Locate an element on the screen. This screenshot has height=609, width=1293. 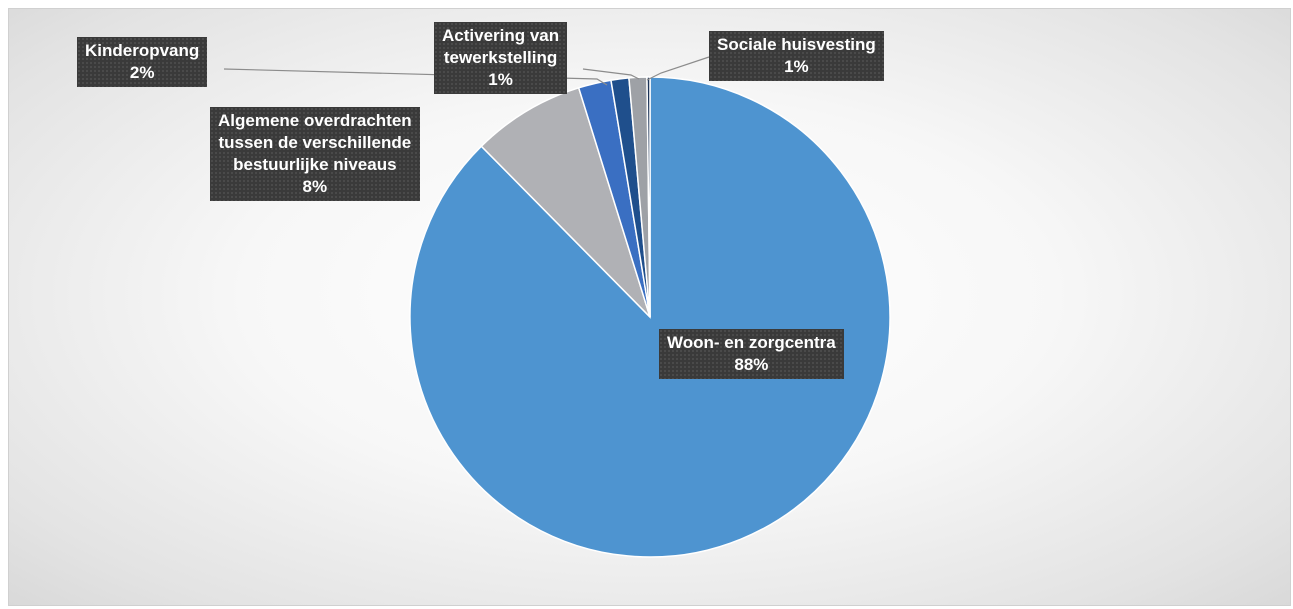
leader-line-kinderopvang is located at coordinates (415, 77).